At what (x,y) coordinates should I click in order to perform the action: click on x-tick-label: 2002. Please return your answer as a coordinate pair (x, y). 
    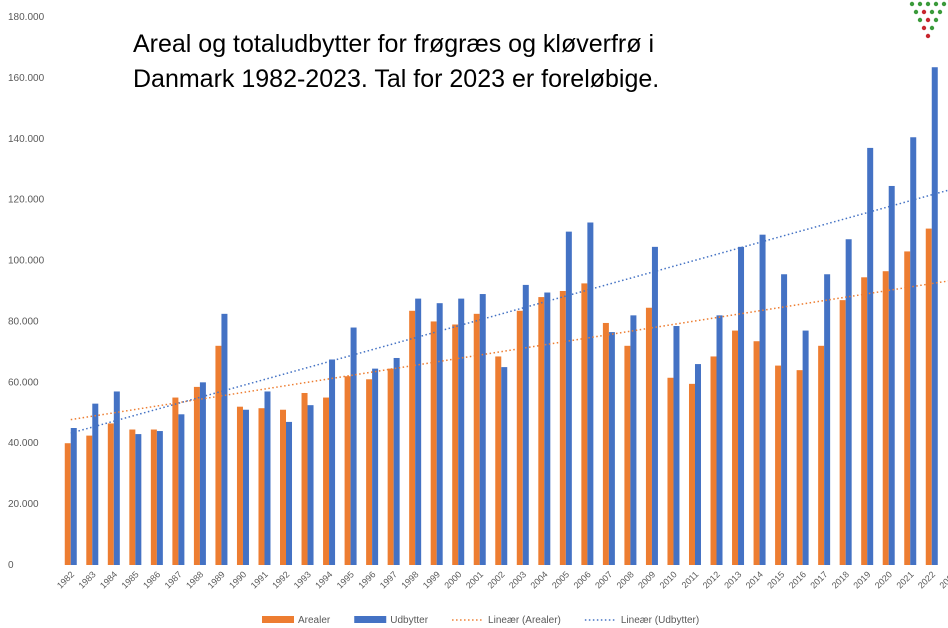
    Looking at the image, I should click on (495, 579).